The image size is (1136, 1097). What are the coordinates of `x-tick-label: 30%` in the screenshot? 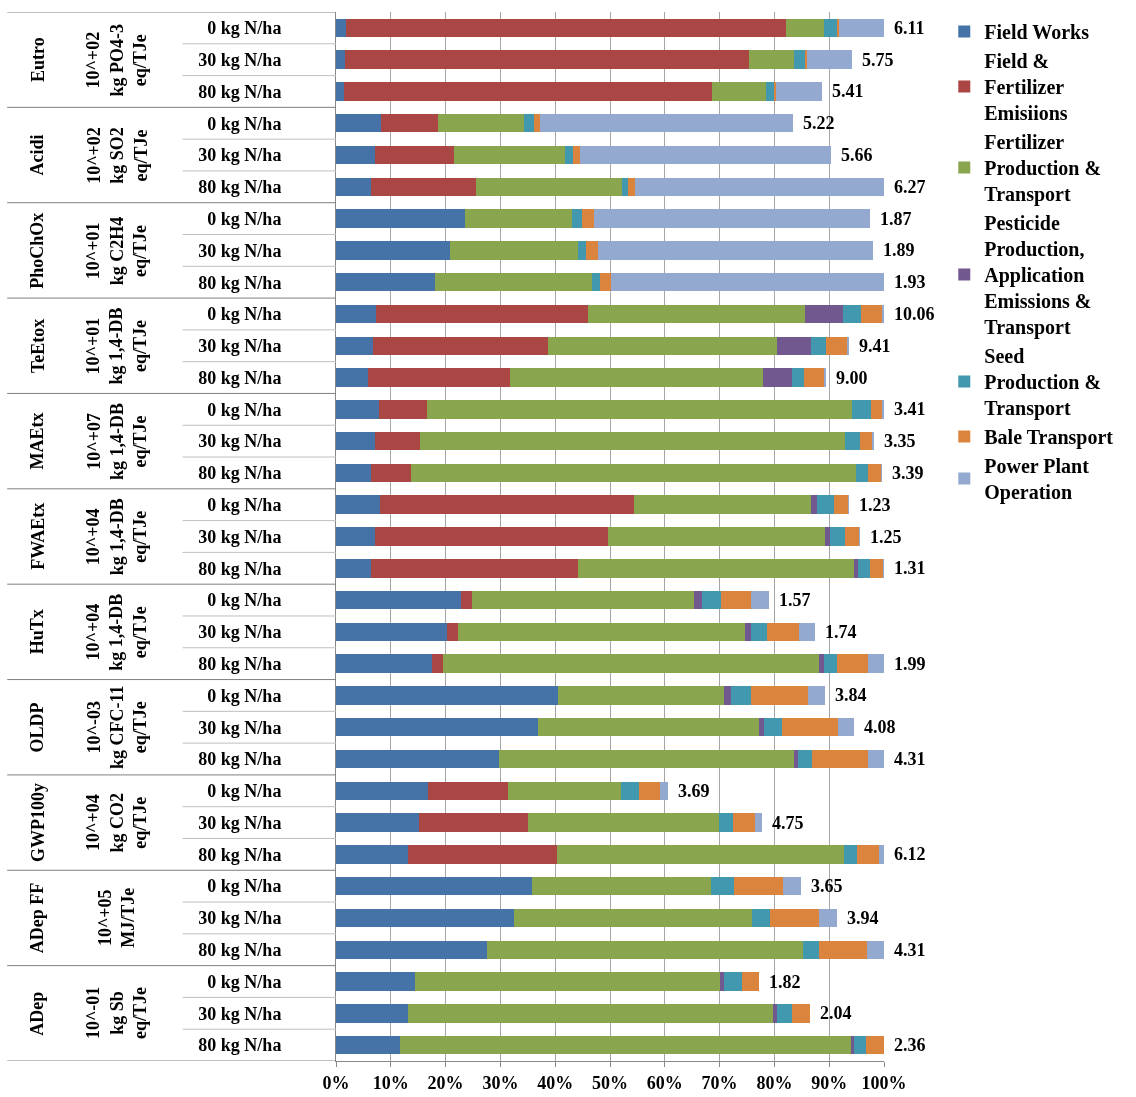 It's located at (500, 1082).